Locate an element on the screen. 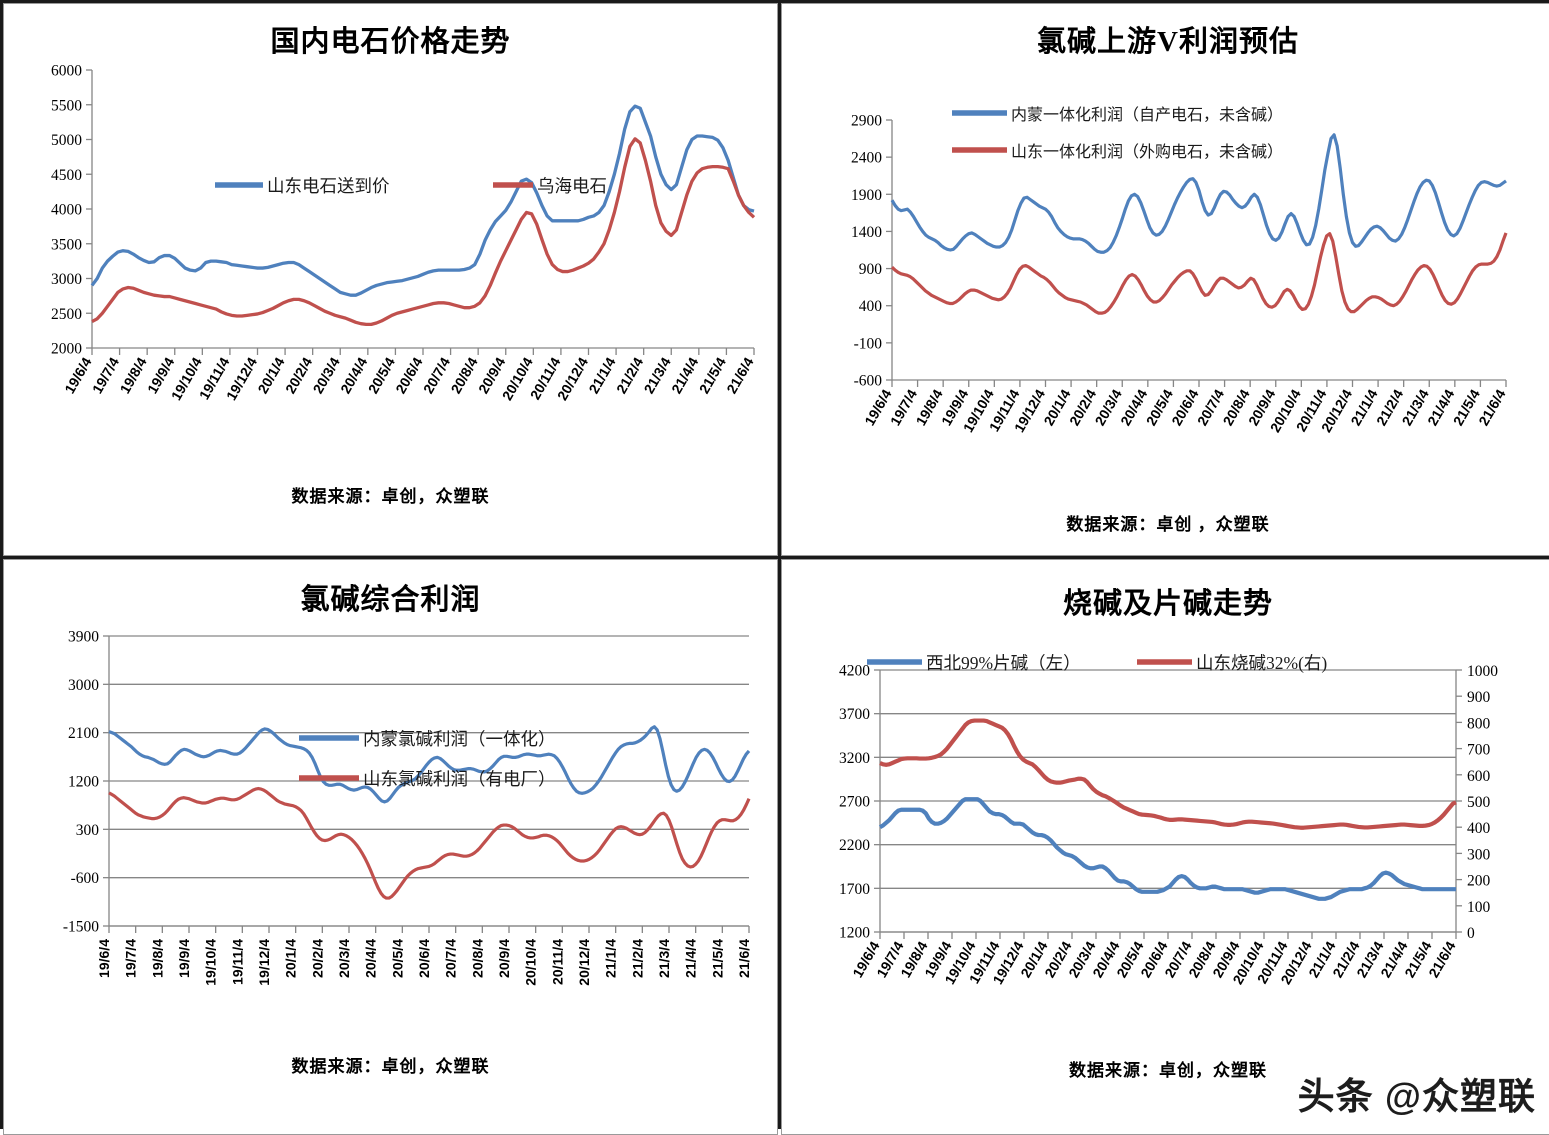 This screenshot has height=1135, width=1549. svg-text: 4500 is located at coordinates (66, 175).